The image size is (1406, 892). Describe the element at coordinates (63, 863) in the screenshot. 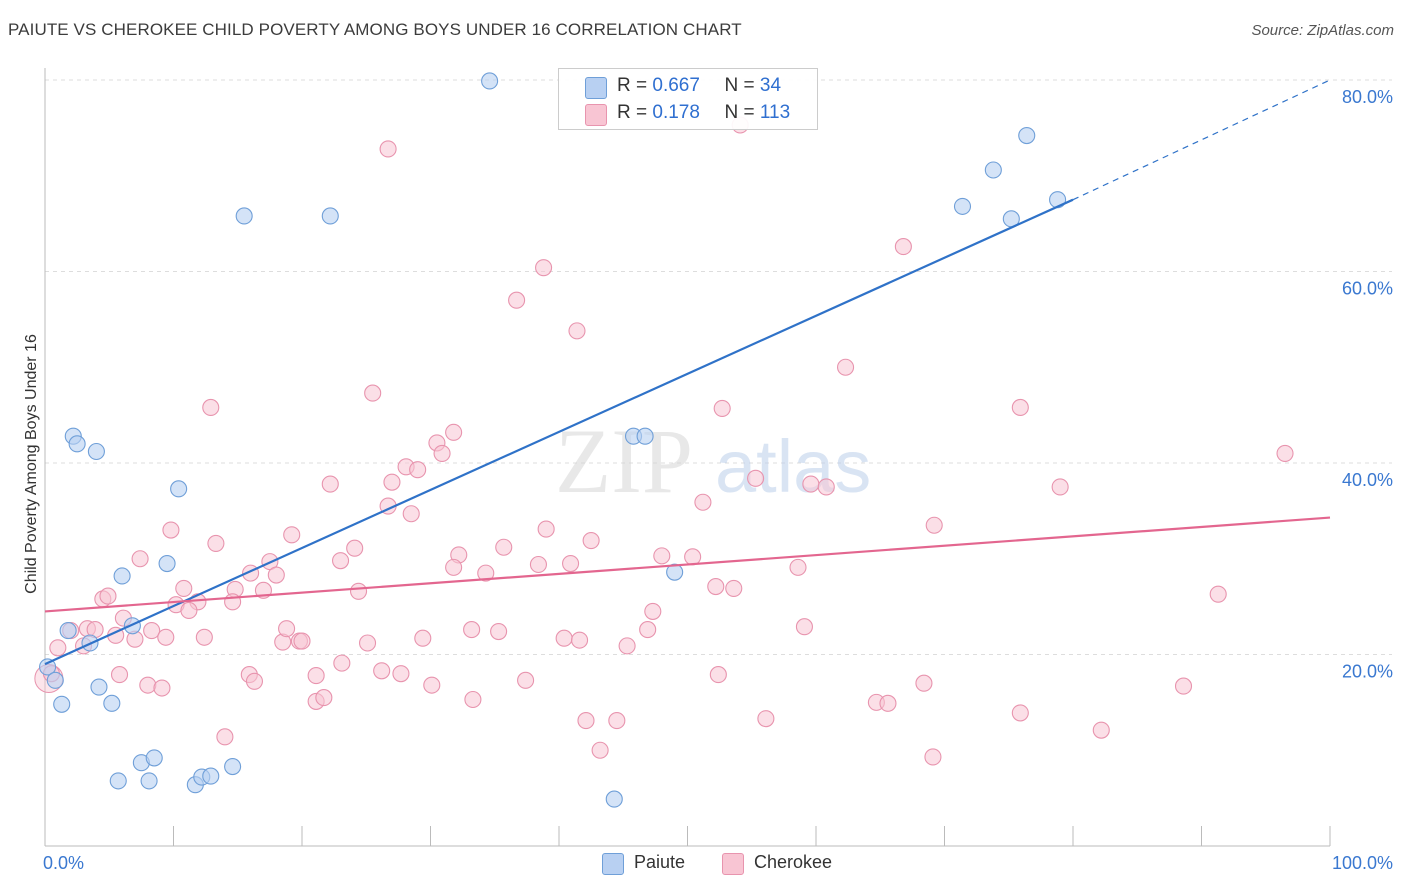

I see `x-tick-label-min: 0.0%` at that location.